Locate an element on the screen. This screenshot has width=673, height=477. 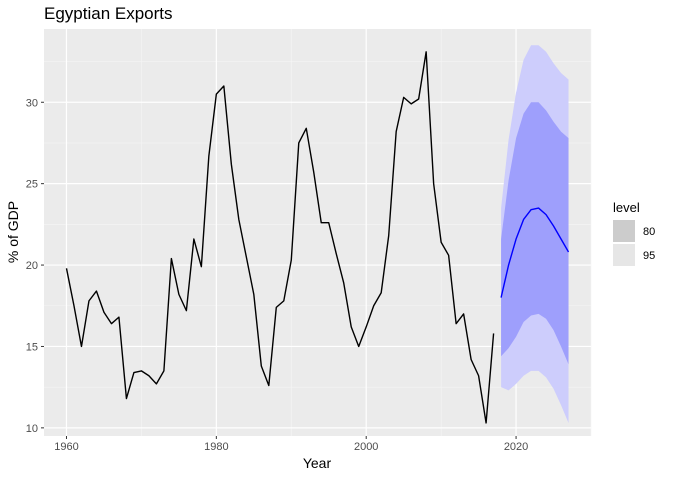
forecast-series-line is located at coordinates (535, 252).